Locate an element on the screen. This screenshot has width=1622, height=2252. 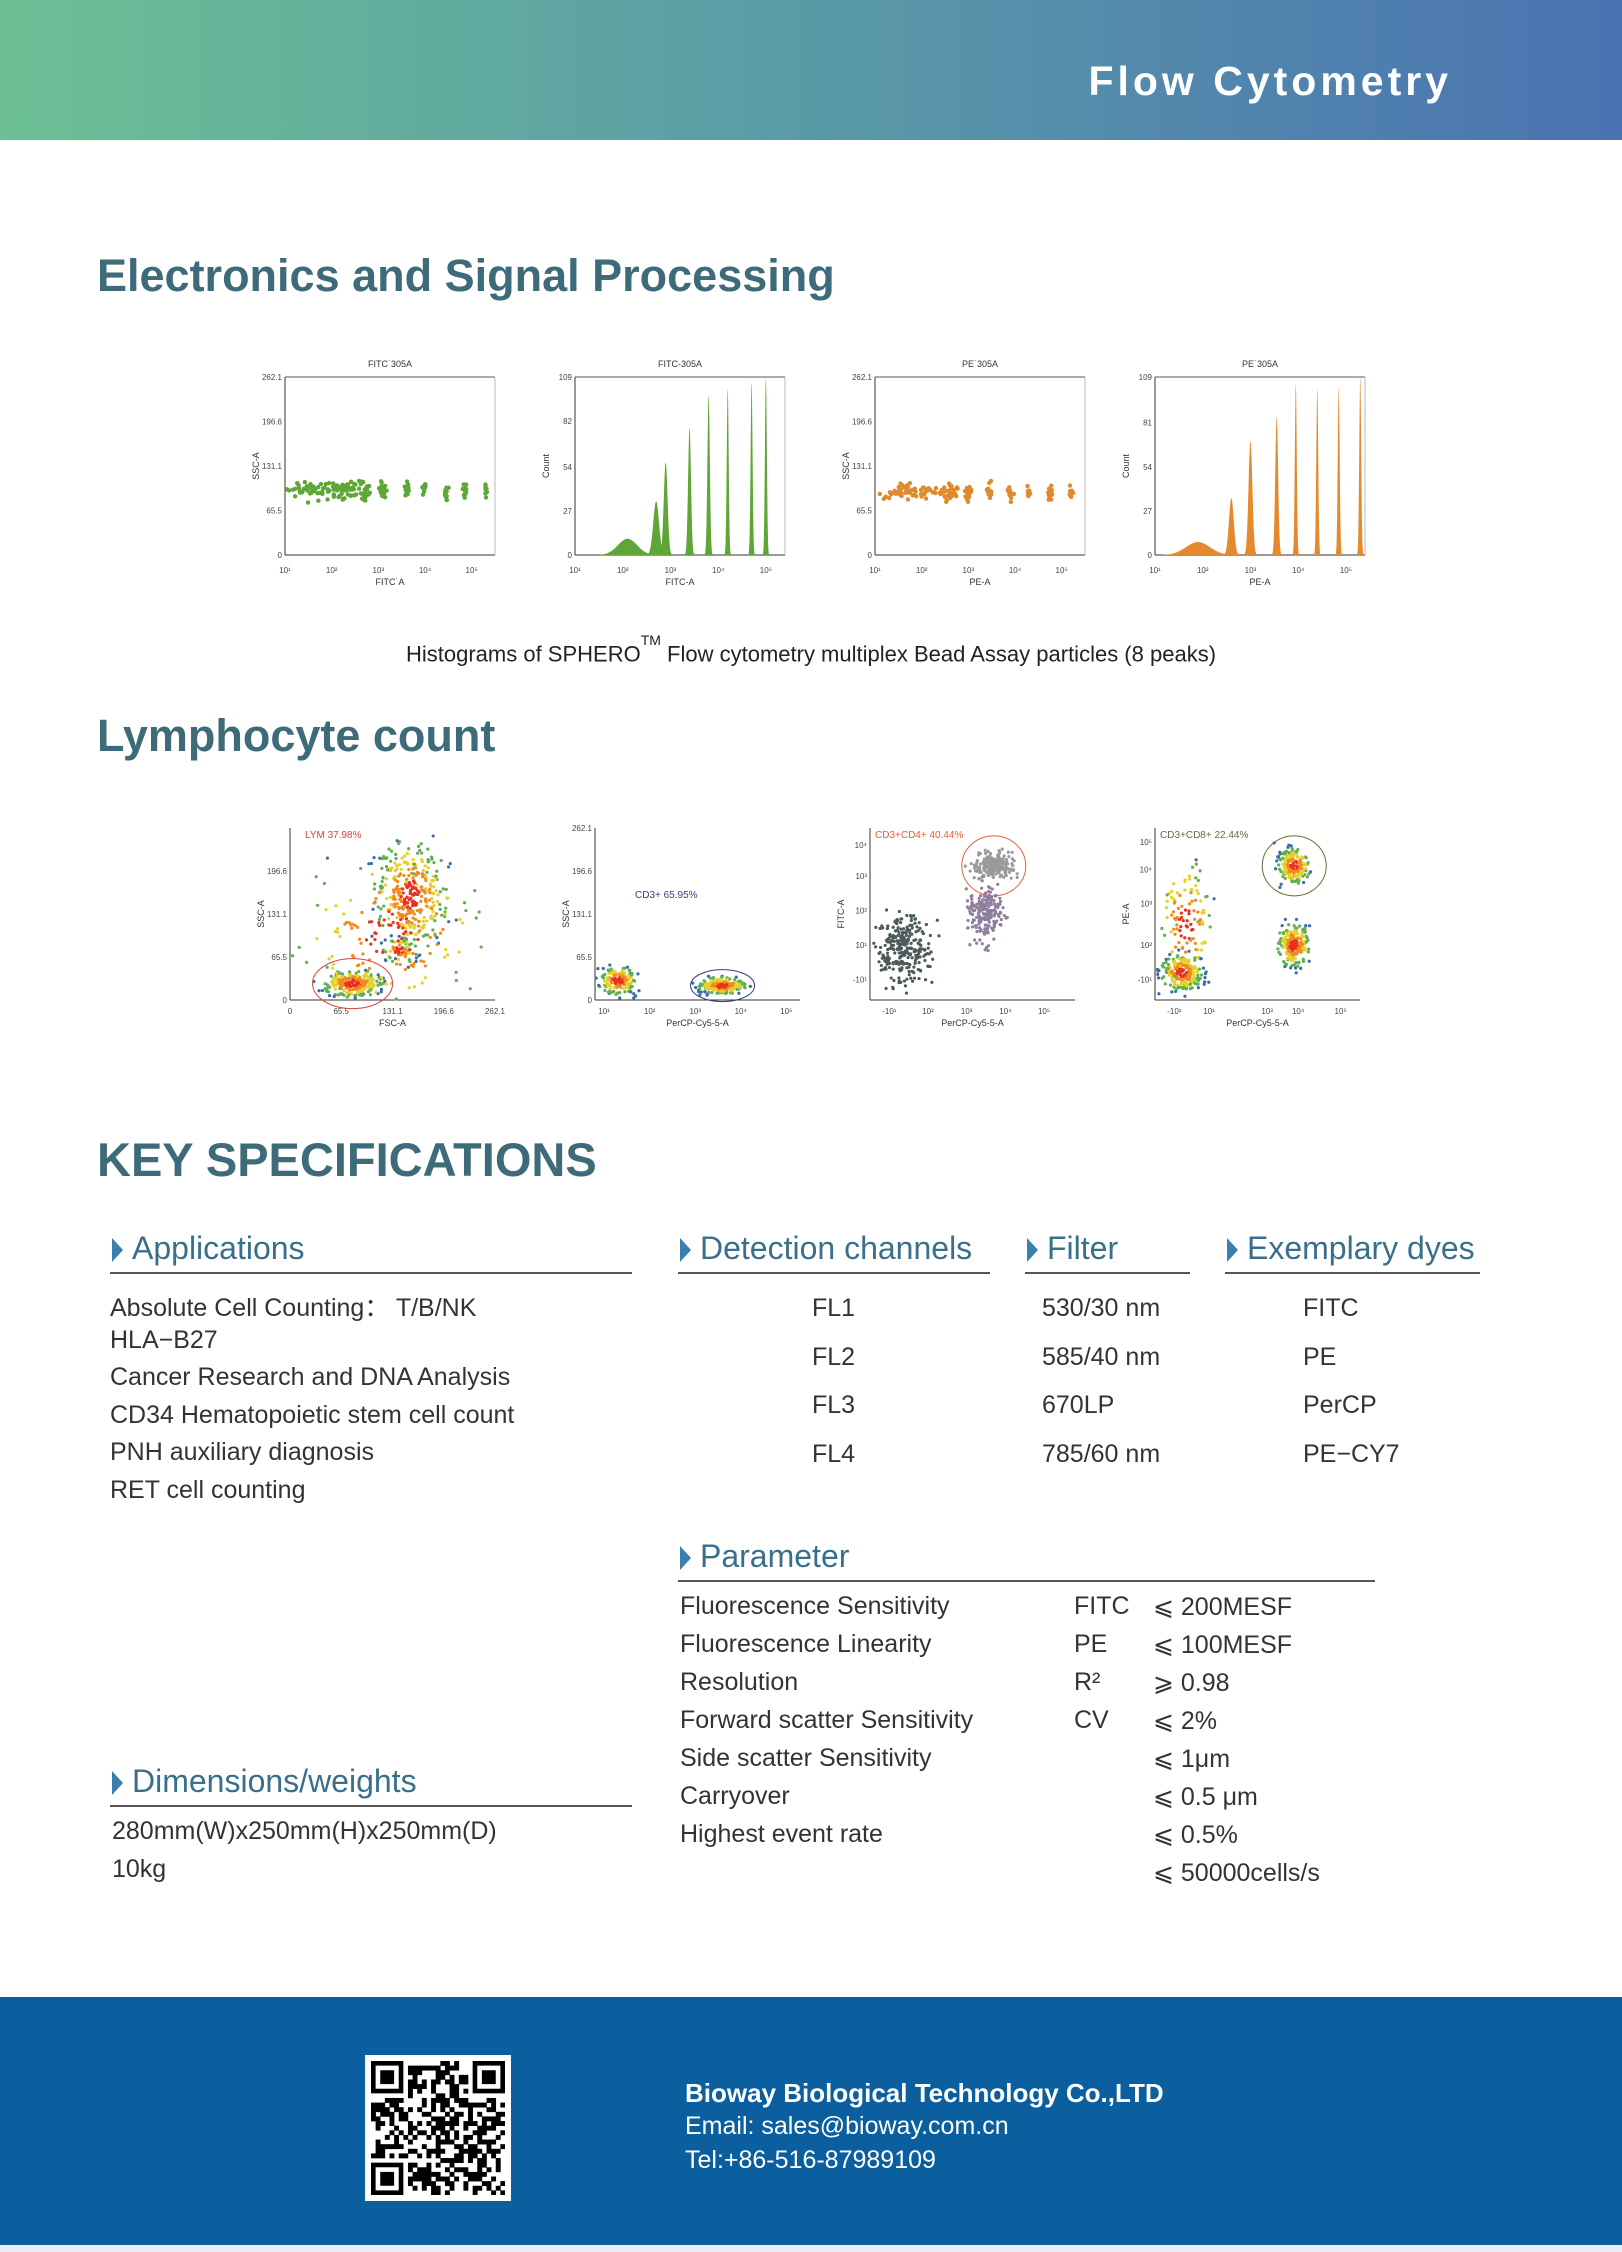
parameter-value: ⩽ 100MESF is located at coordinates (1223, 1645).